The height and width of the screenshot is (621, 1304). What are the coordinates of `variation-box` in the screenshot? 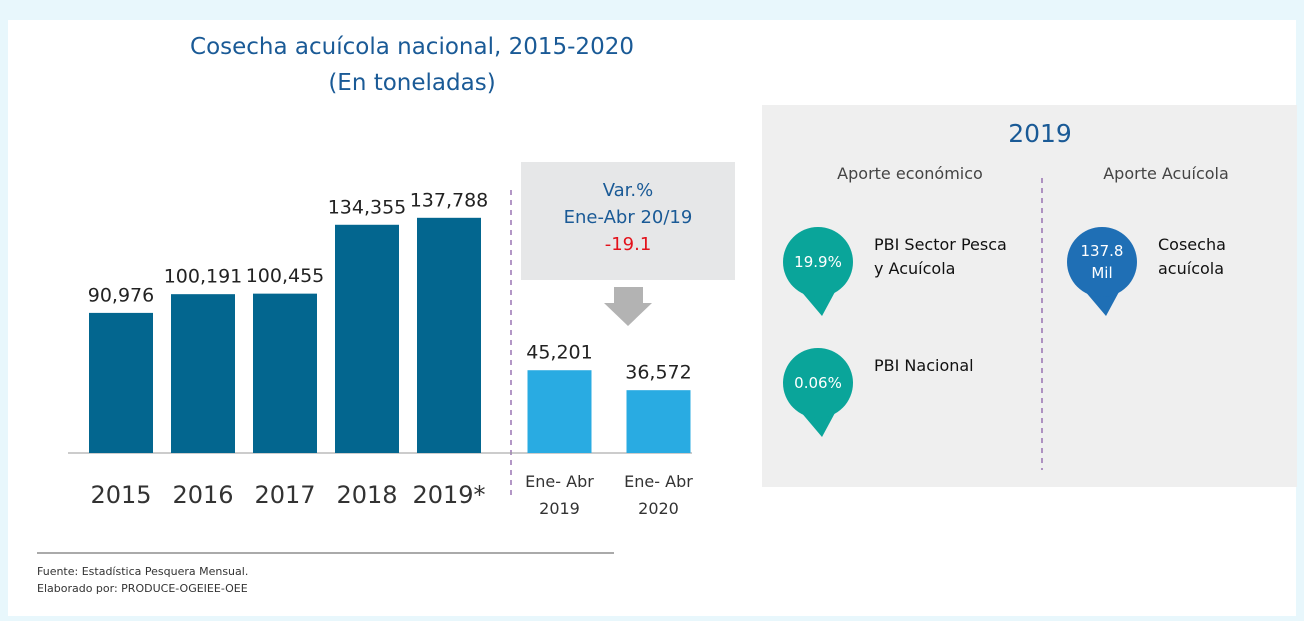 It's located at (628, 221).